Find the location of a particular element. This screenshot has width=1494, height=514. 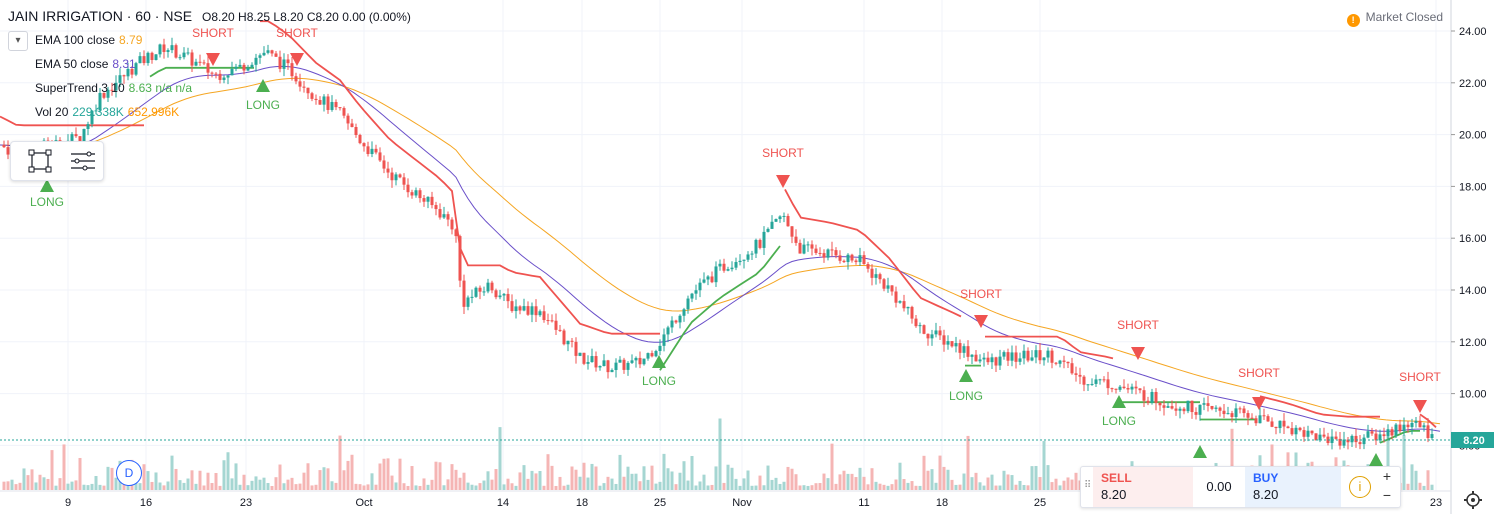

supertrend-segment is located at coordinates (1399, 436).